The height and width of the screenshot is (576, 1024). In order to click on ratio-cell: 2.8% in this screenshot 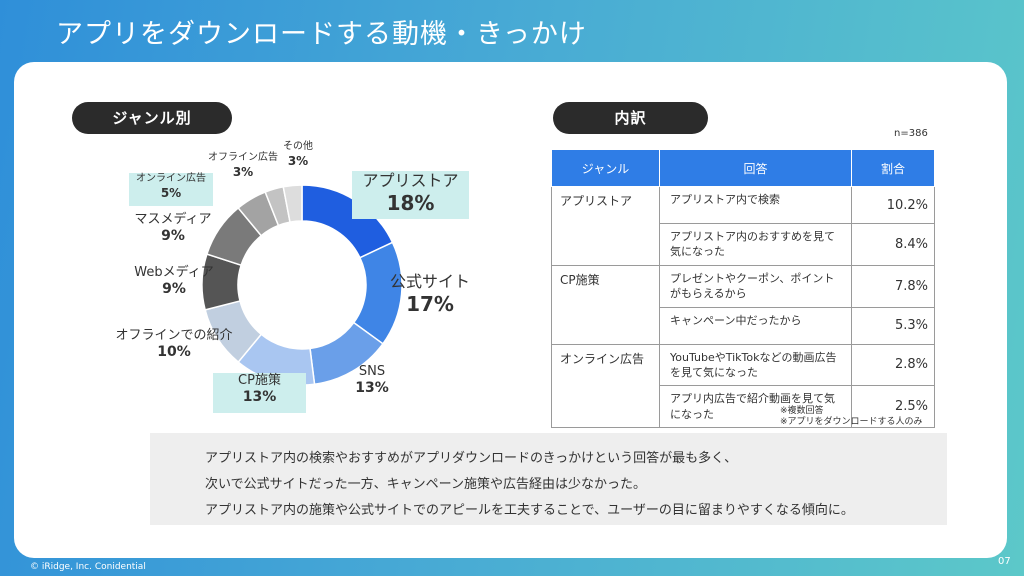, I will do `click(893, 365)`.